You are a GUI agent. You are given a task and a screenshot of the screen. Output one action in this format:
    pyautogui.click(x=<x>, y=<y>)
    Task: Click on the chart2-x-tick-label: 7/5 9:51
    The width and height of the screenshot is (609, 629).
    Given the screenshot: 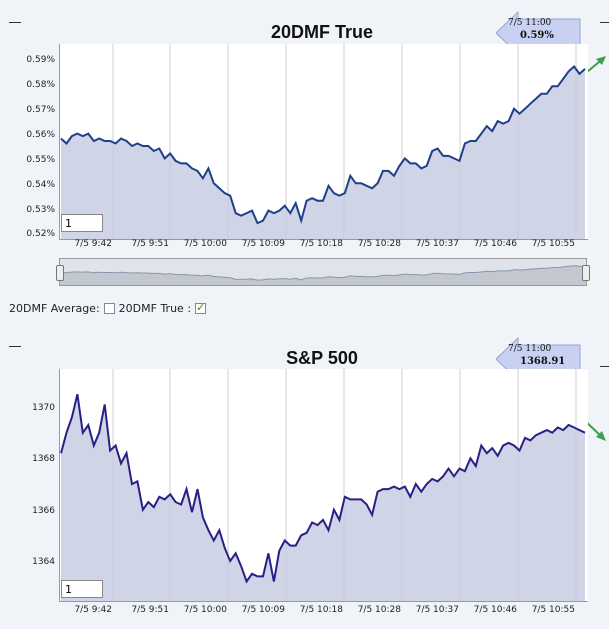 What is the action you would take?
    pyautogui.click(x=150, y=610)
    